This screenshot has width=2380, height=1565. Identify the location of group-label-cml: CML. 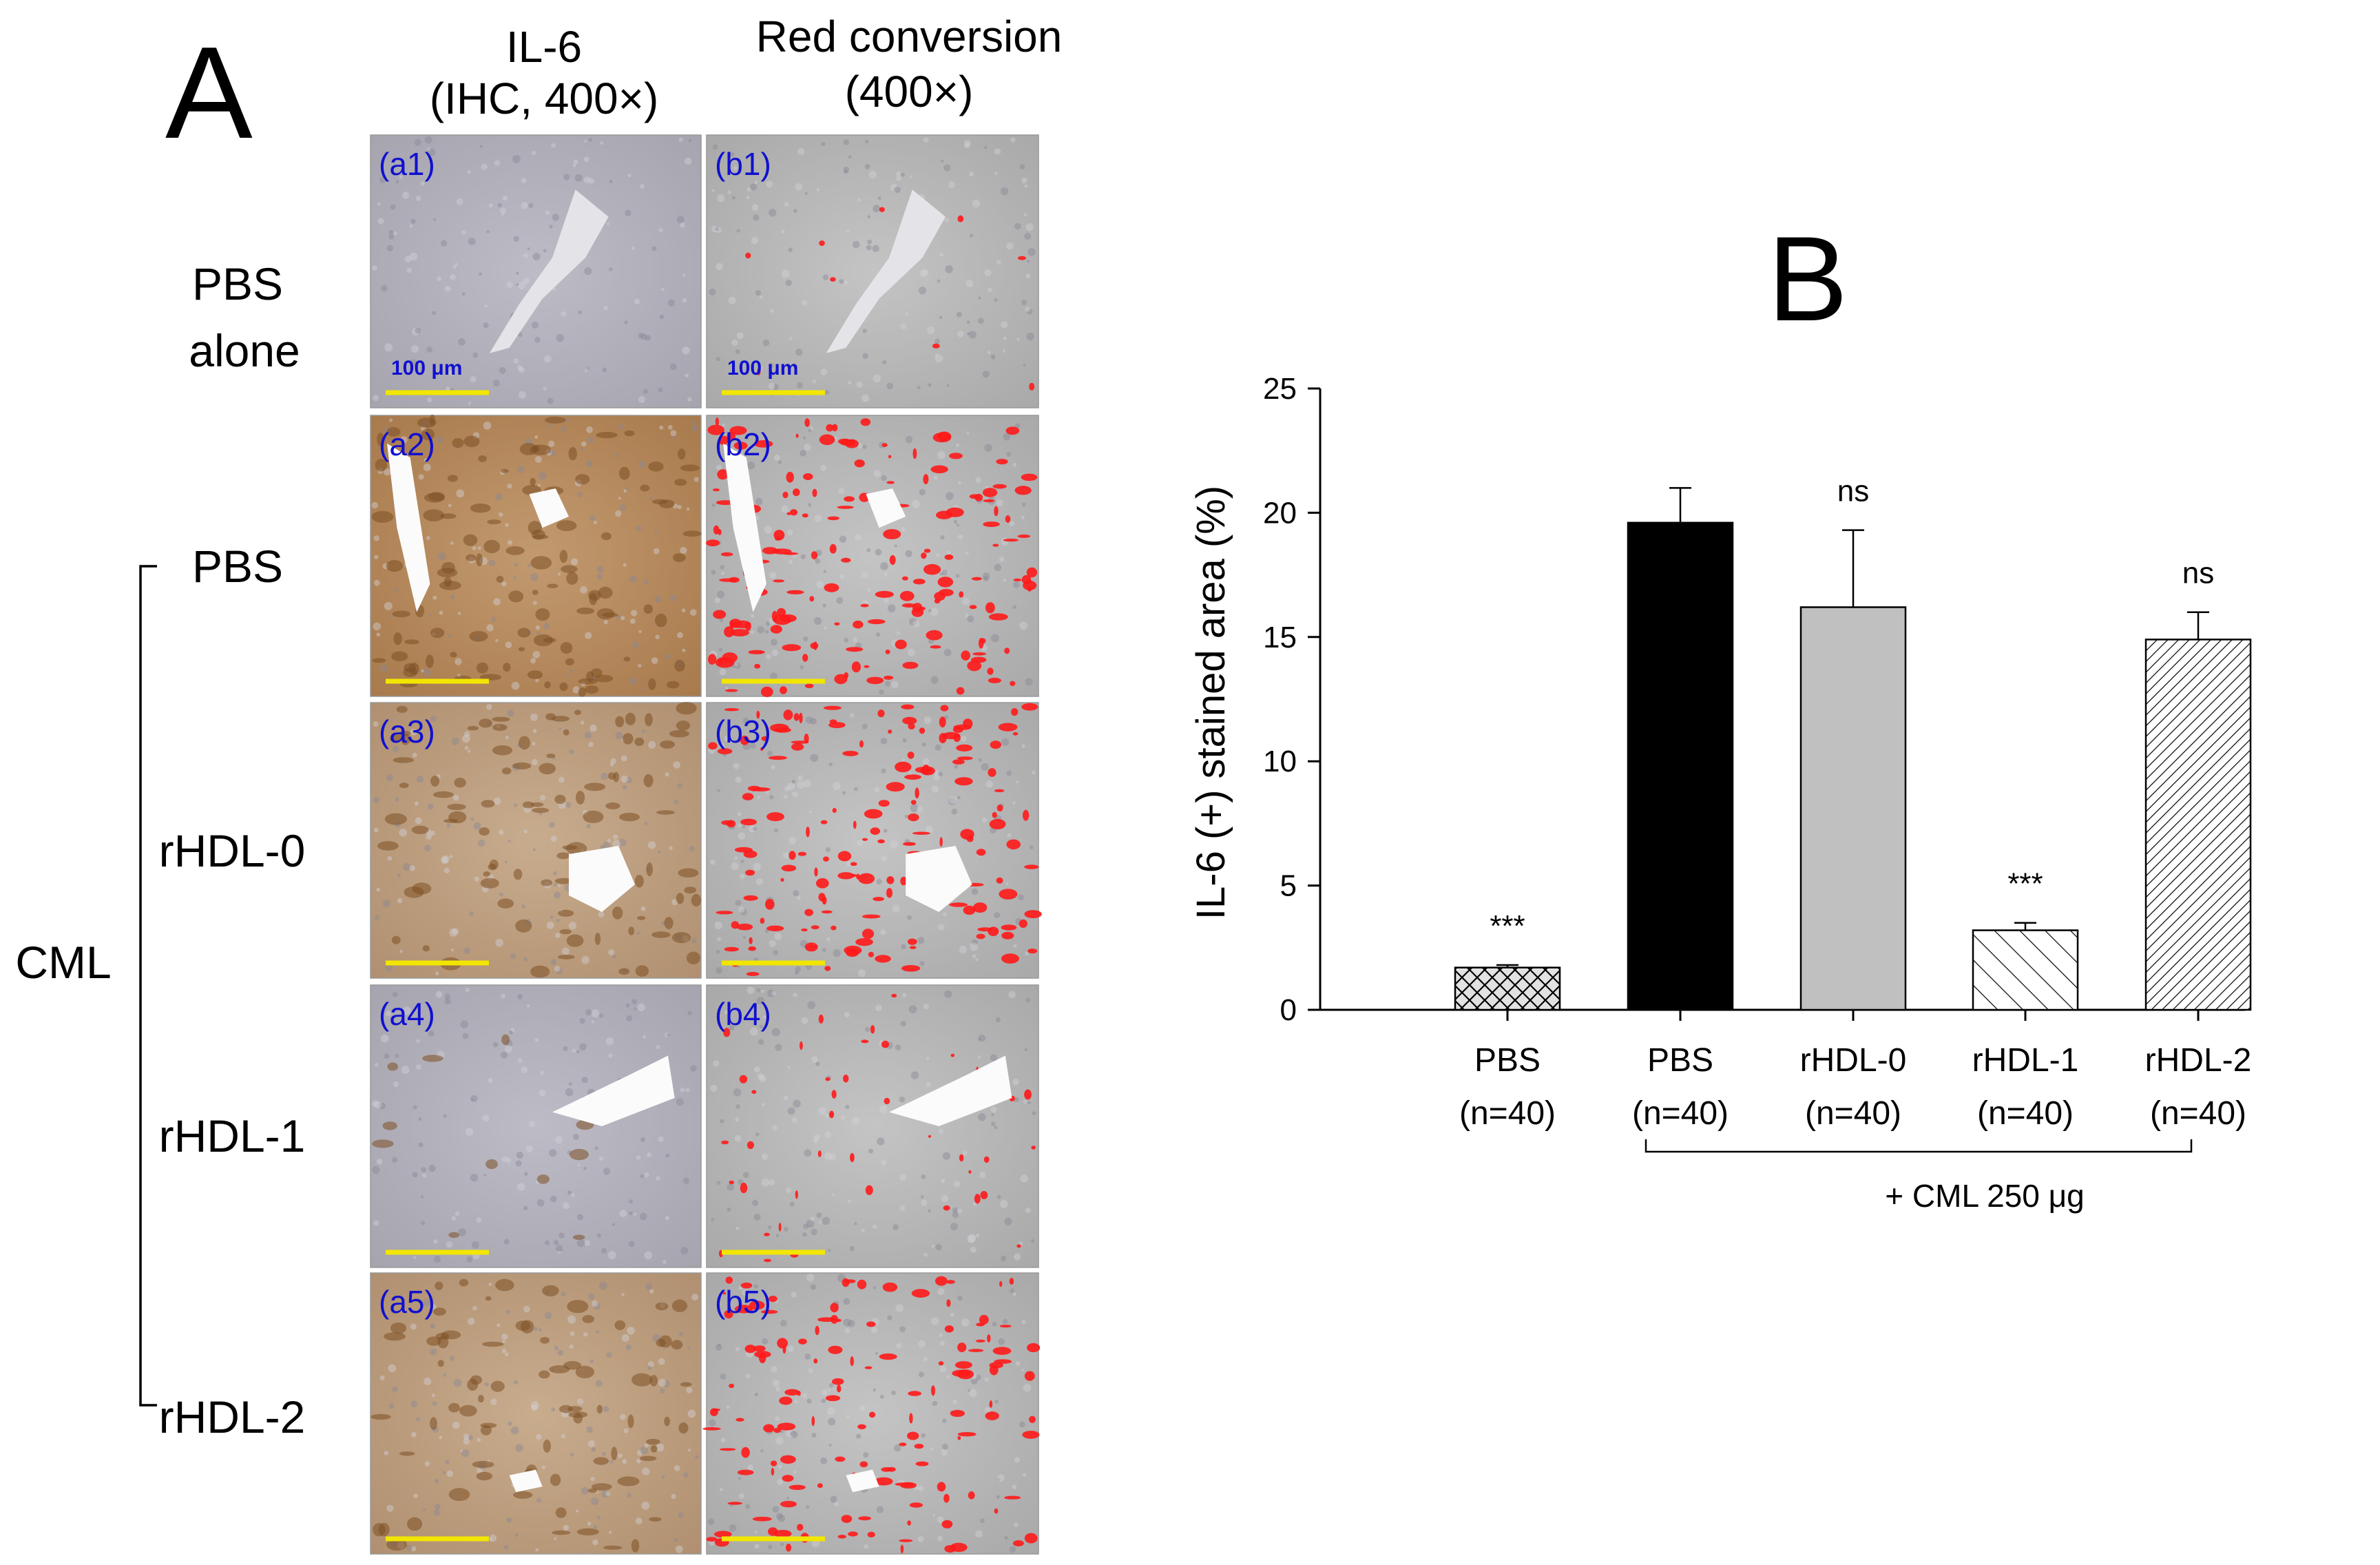
(63, 963).